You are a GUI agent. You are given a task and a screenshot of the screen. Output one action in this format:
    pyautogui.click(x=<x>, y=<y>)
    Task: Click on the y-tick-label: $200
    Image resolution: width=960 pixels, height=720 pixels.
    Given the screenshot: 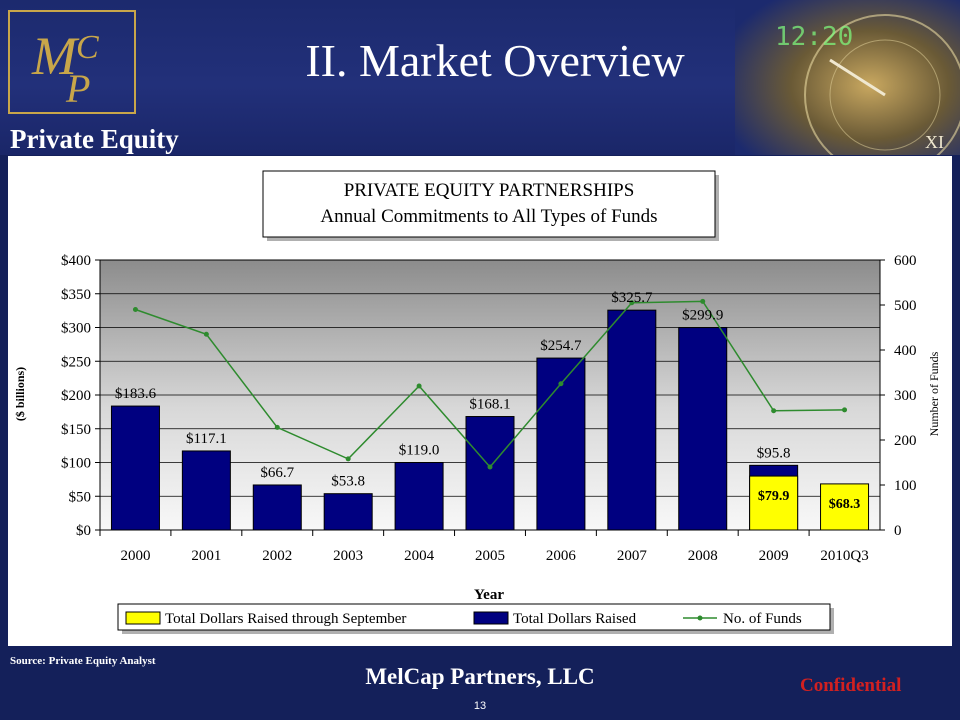 What is the action you would take?
    pyautogui.click(x=76, y=396)
    